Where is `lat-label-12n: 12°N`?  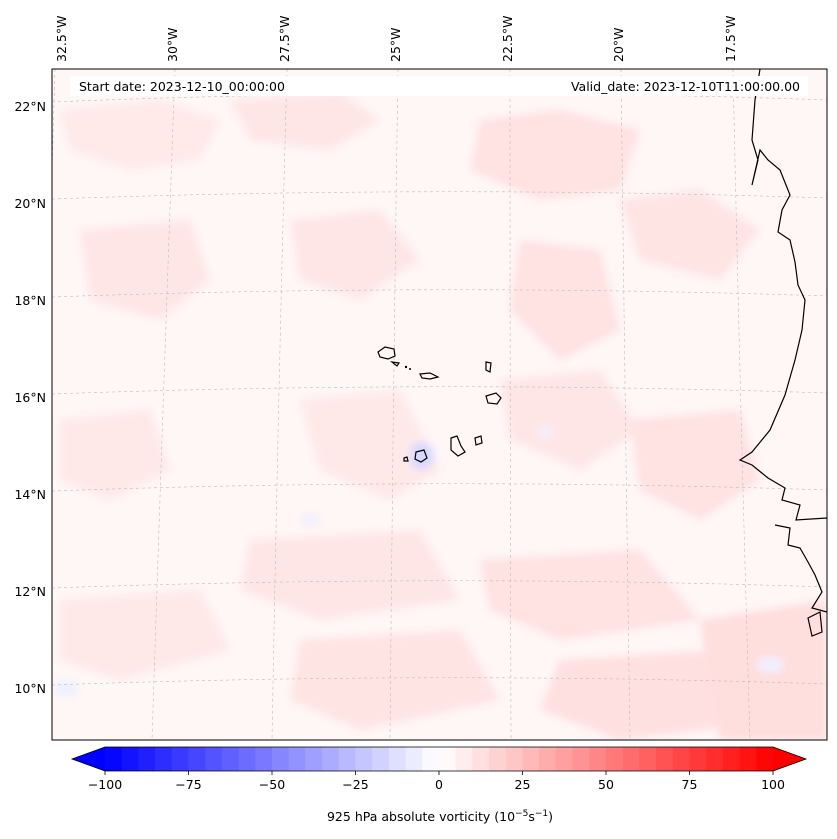
lat-label-12n: 12°N is located at coordinates (30, 591).